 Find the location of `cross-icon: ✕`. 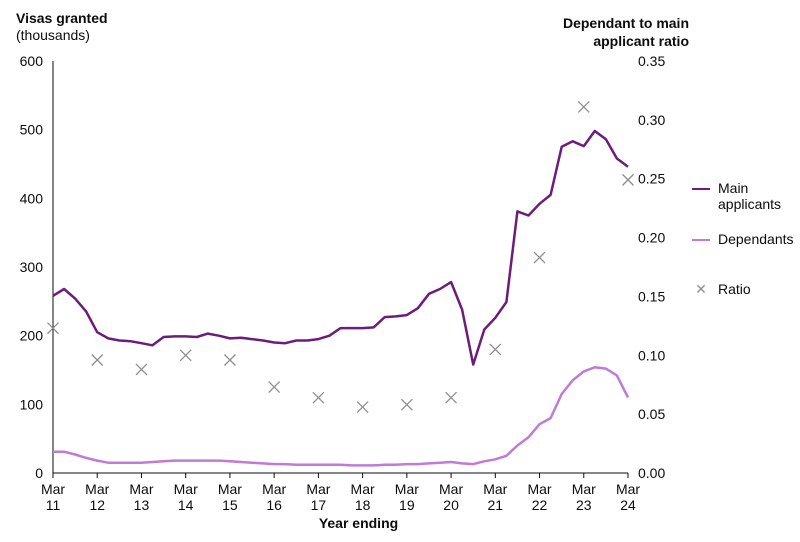

cross-icon: ✕ is located at coordinates (701, 289).